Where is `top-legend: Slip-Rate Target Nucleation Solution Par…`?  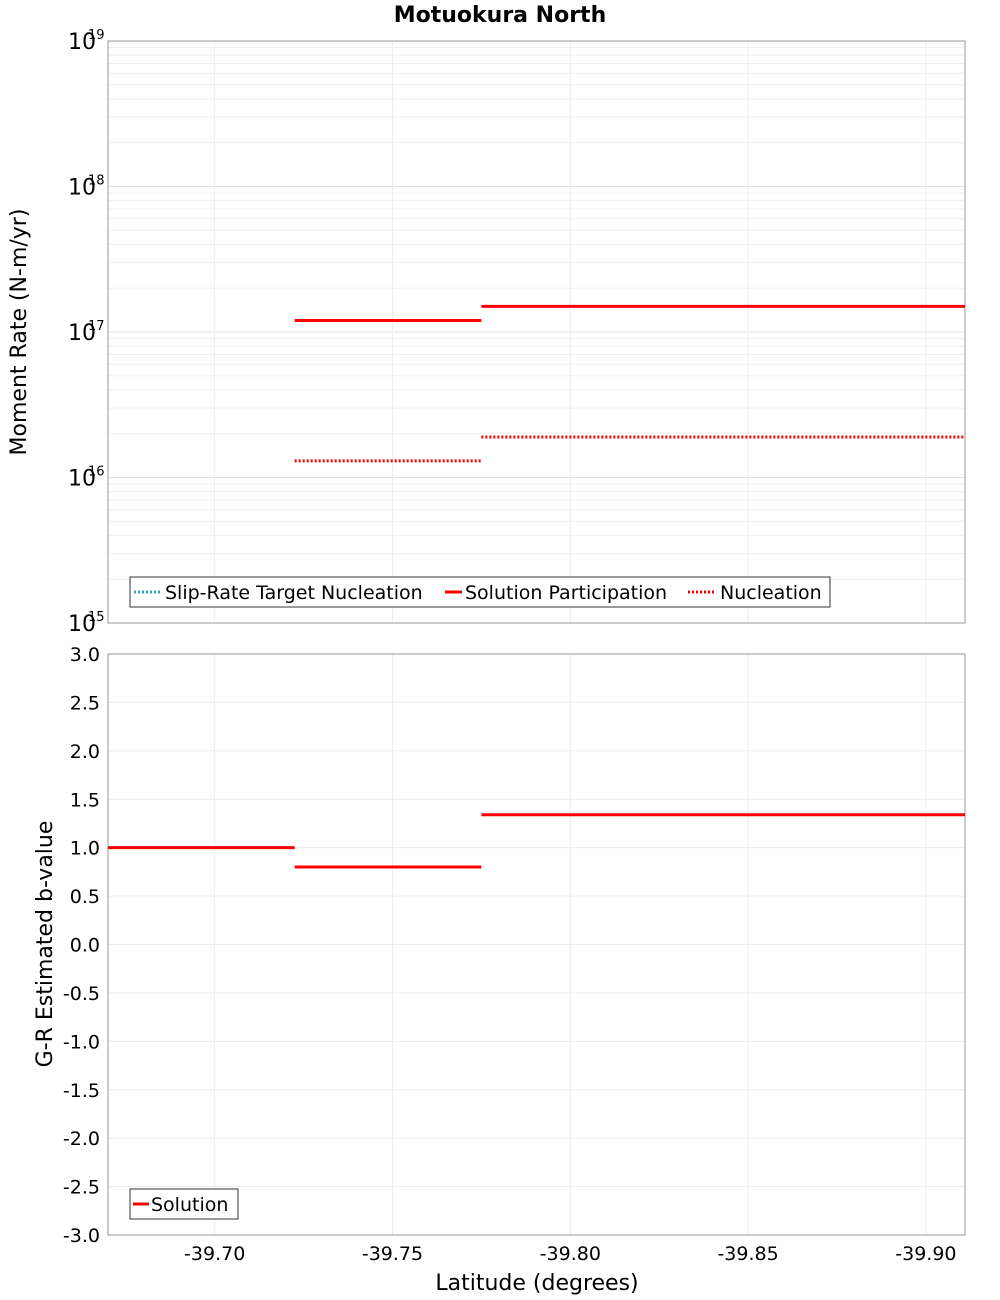 top-legend: Slip-Rate Target Nucleation Solution Par… is located at coordinates (480, 592).